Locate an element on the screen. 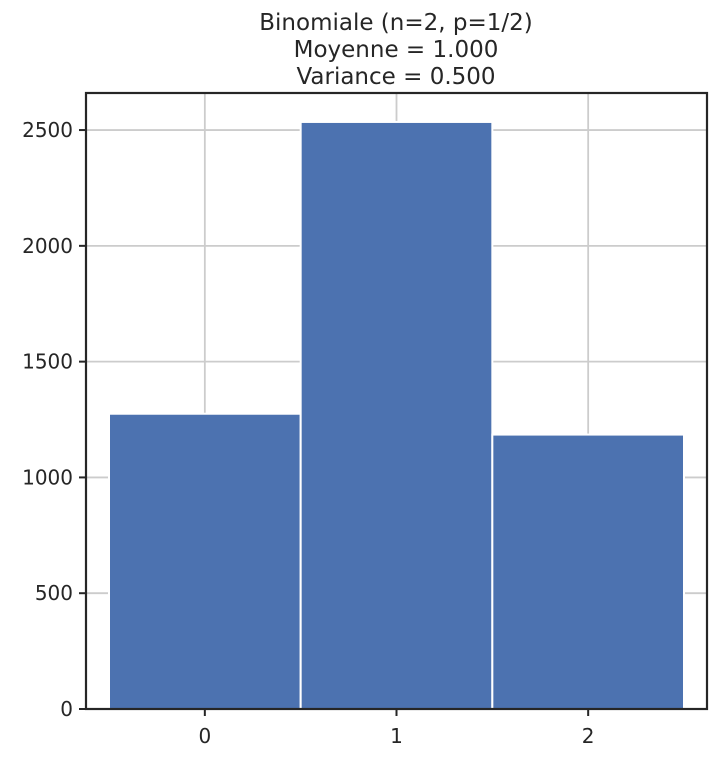 This screenshot has height=763, width=715. chart-title-line-1: Binomiale (n=2, p=1/2) is located at coordinates (396, 23).